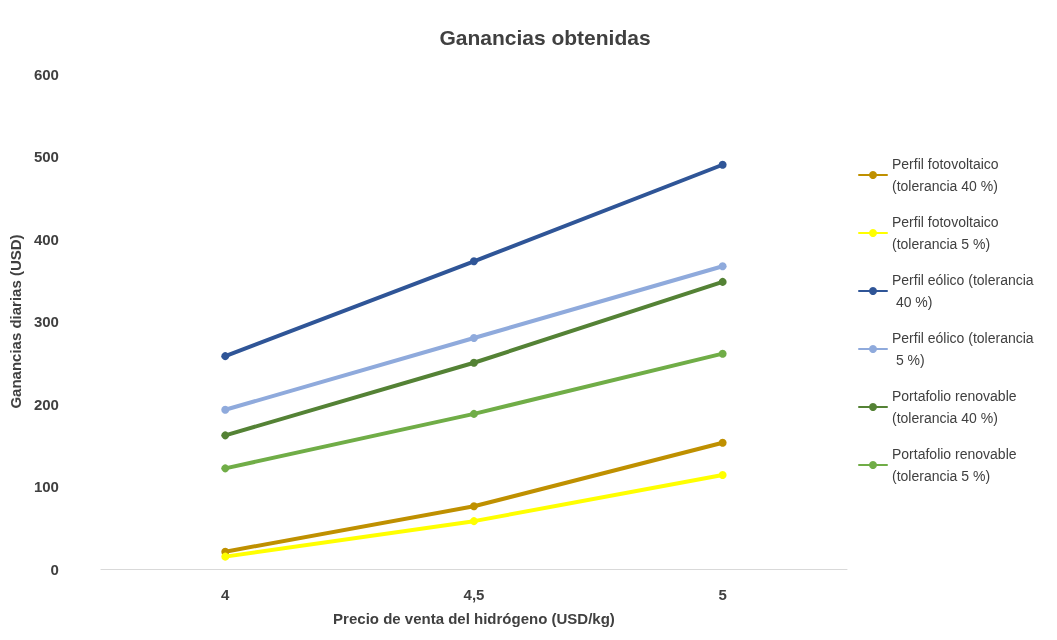 The width and height of the screenshot is (1057, 640). I want to click on y-tick-label: 300, so click(46, 321).